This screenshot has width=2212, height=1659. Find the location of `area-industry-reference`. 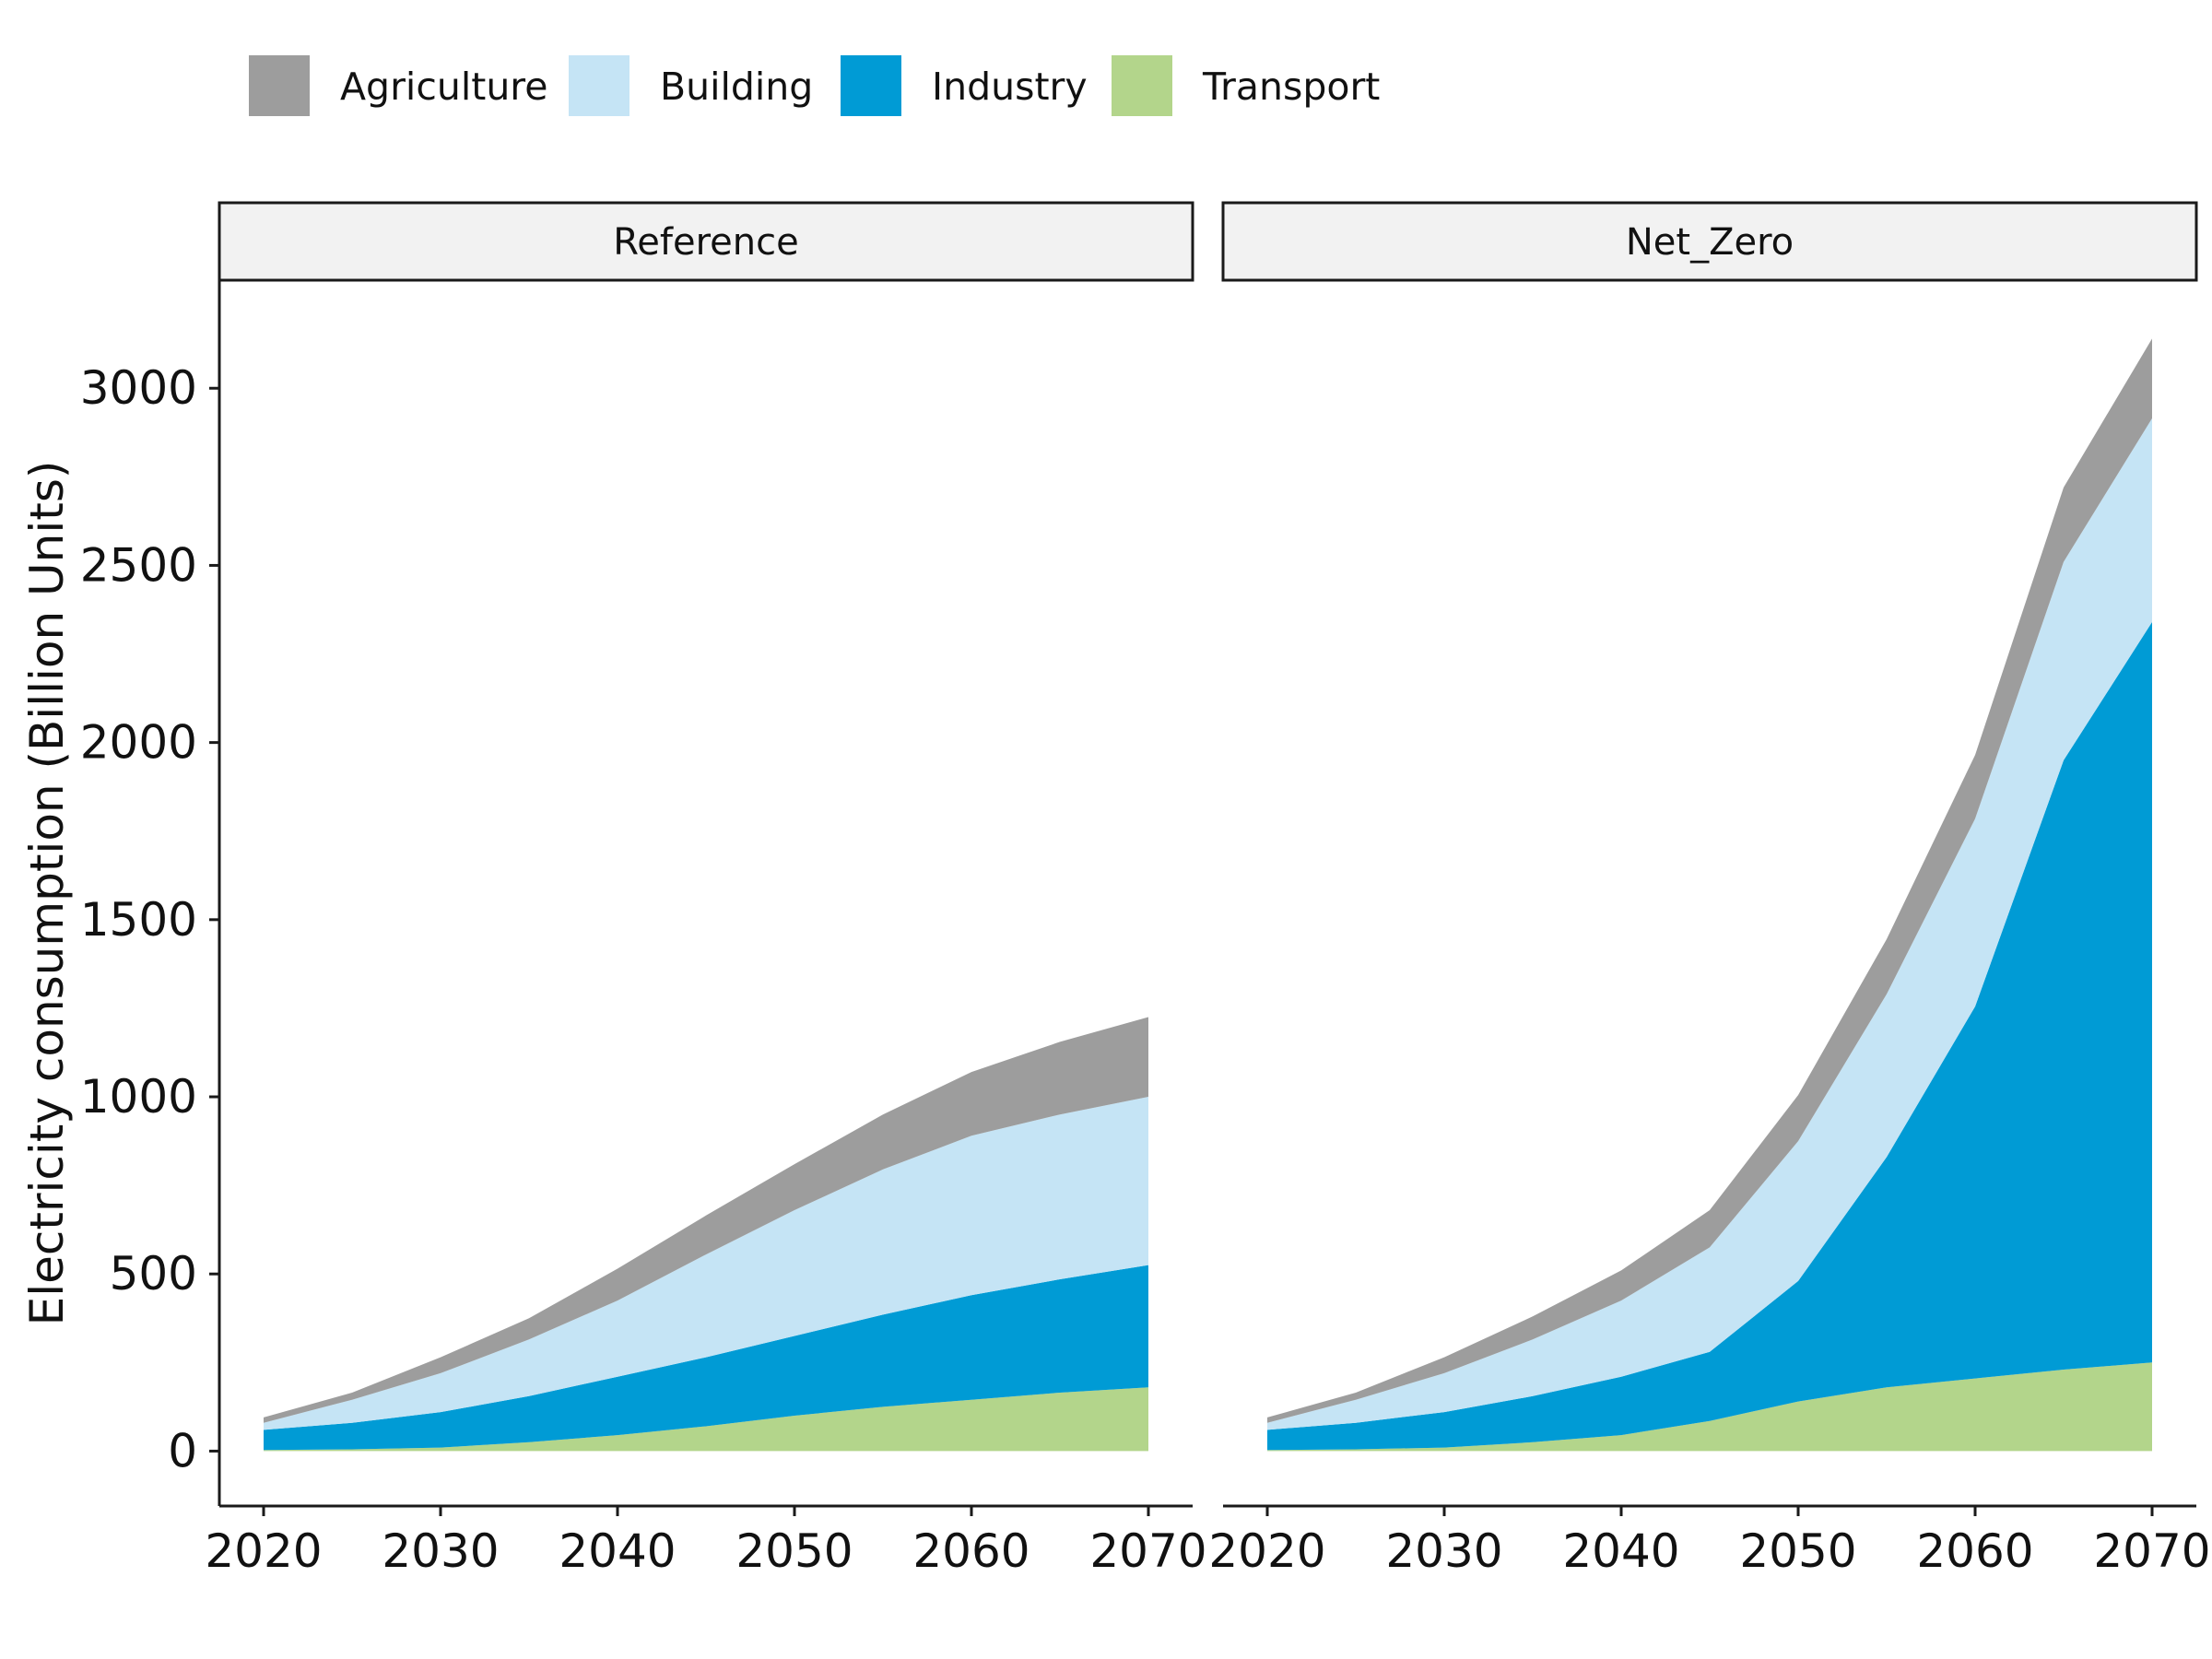

area-industry-reference is located at coordinates (706, 1358).